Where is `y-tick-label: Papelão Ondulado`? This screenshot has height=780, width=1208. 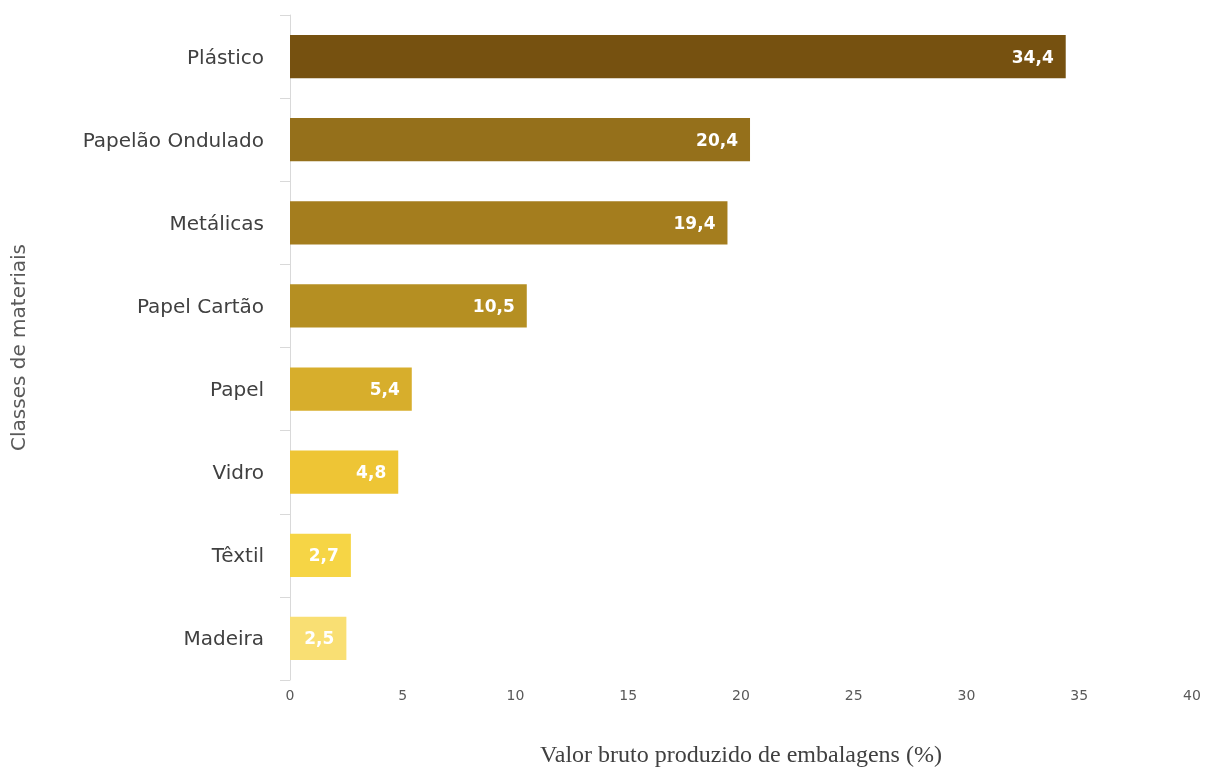 y-tick-label: Papelão Ondulado is located at coordinates (173, 139).